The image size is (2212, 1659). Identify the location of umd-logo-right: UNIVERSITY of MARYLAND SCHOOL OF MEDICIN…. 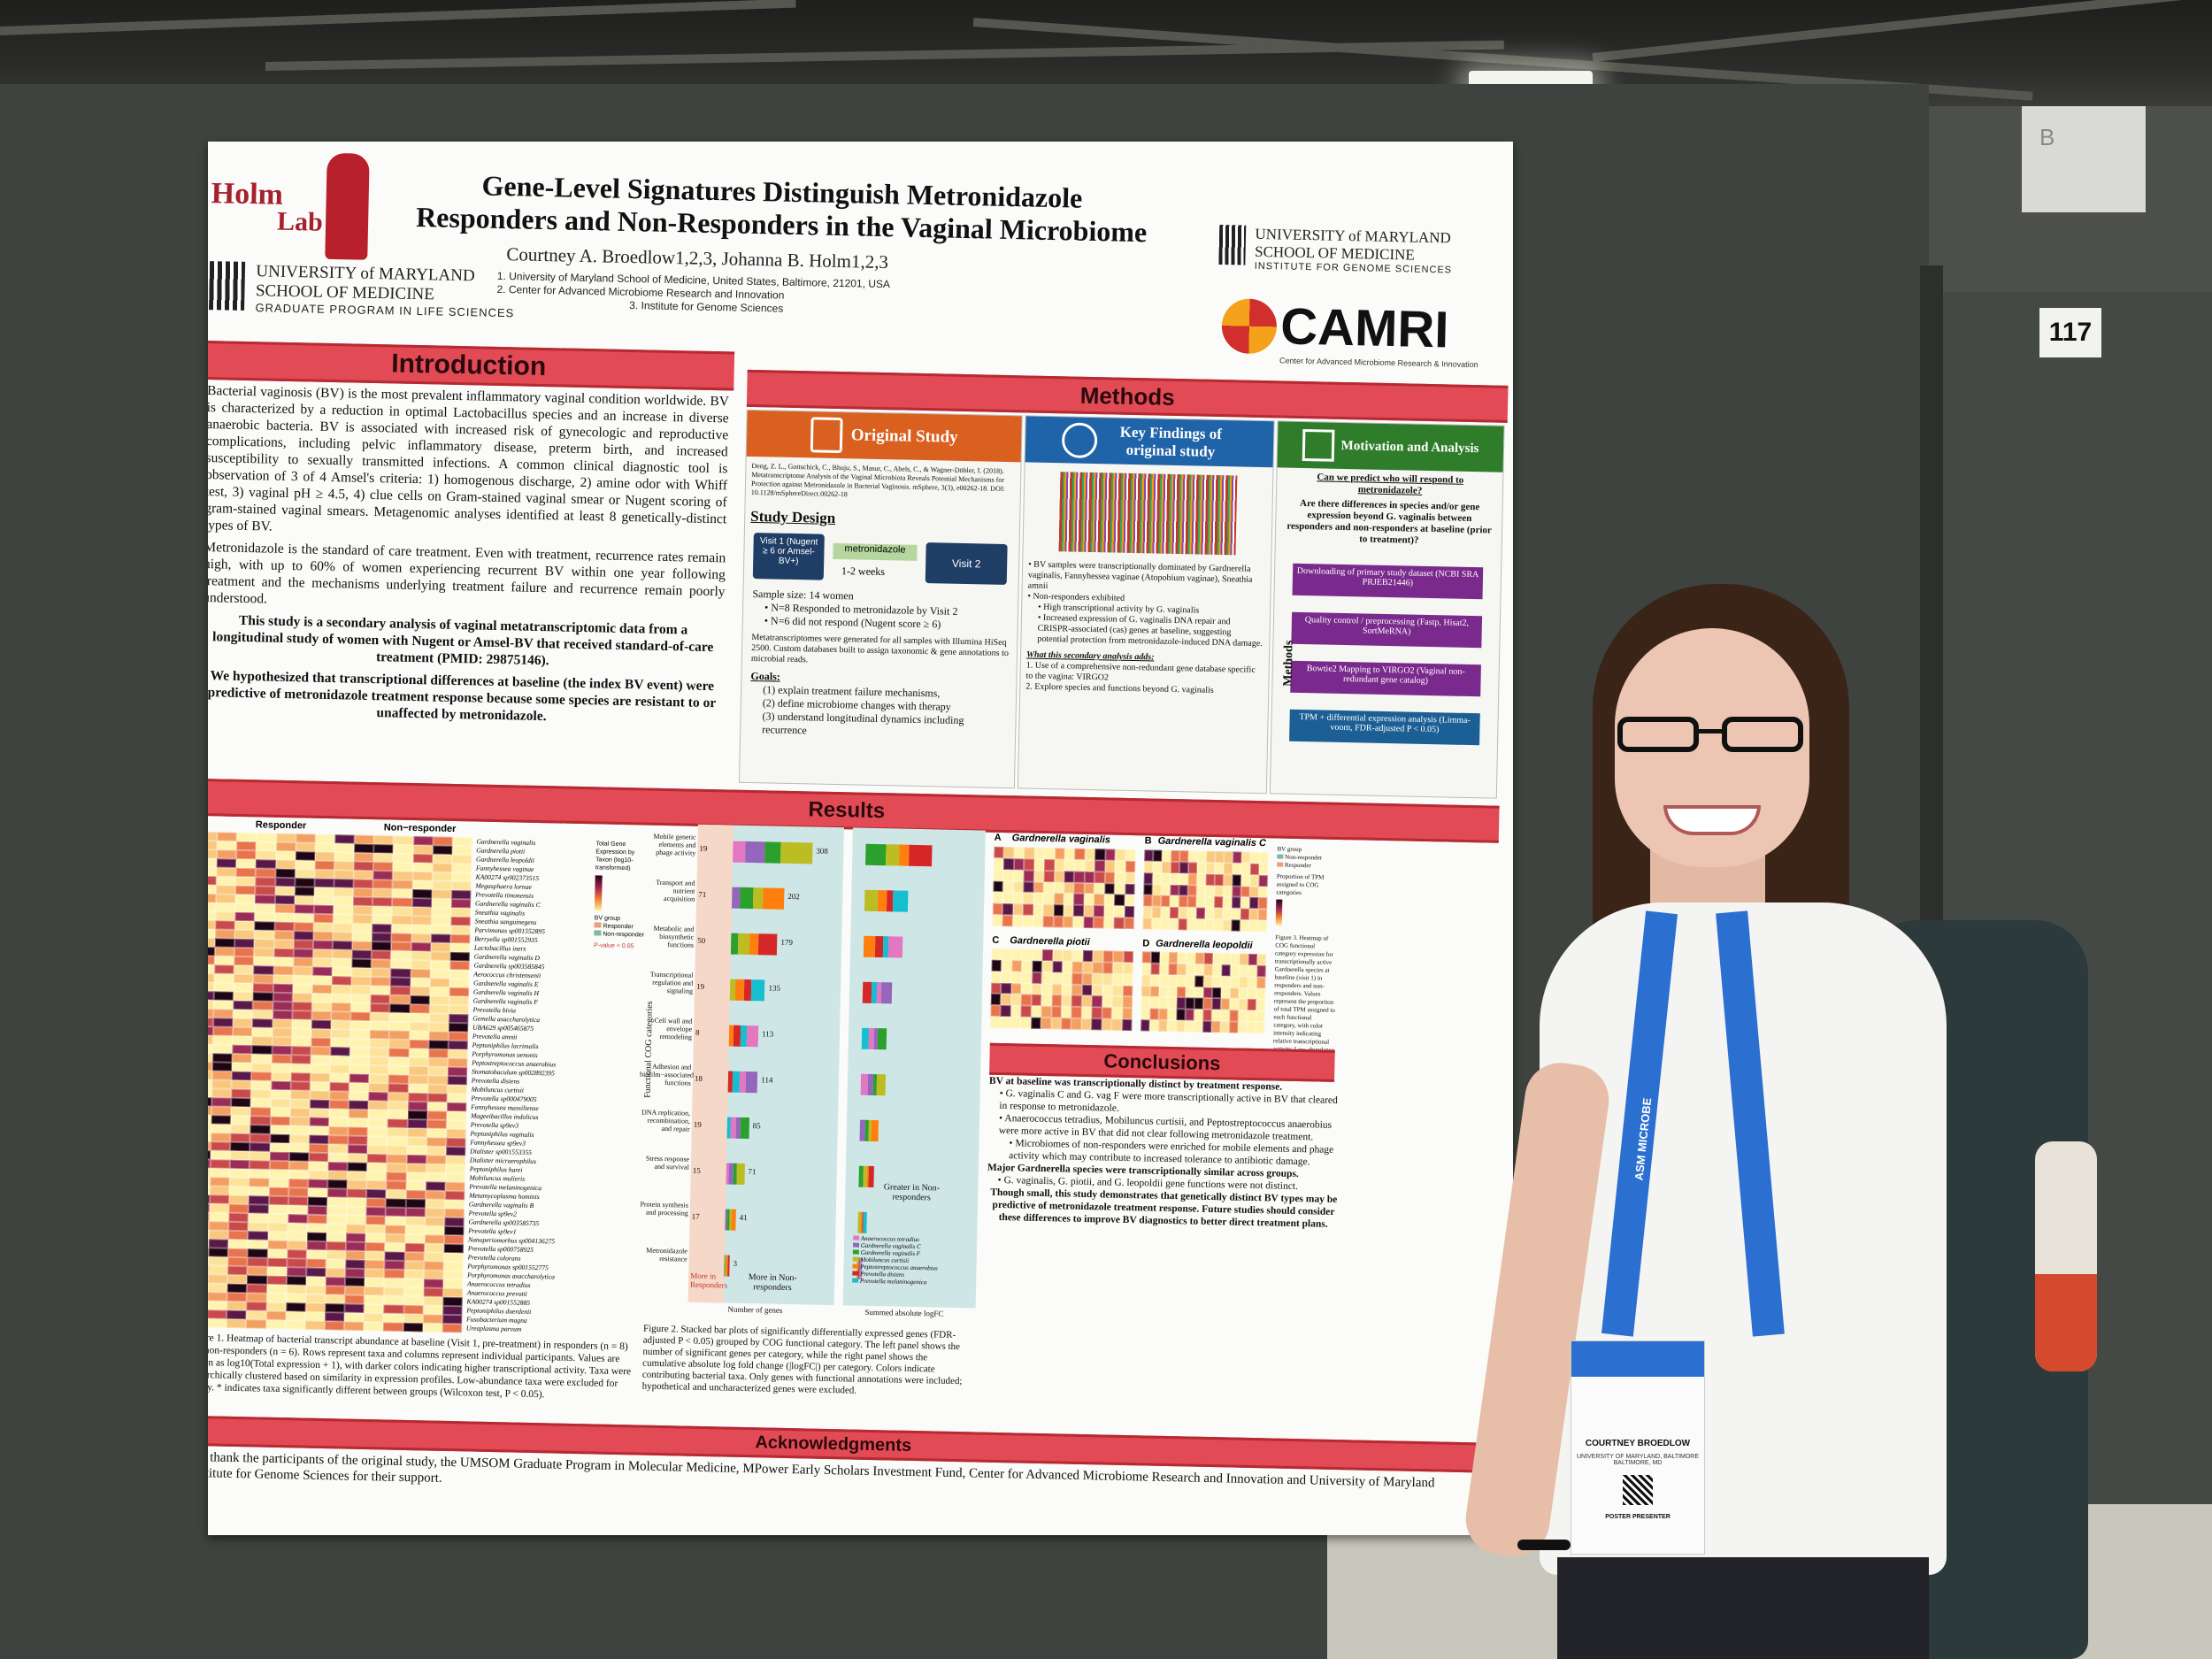
(1336, 251).